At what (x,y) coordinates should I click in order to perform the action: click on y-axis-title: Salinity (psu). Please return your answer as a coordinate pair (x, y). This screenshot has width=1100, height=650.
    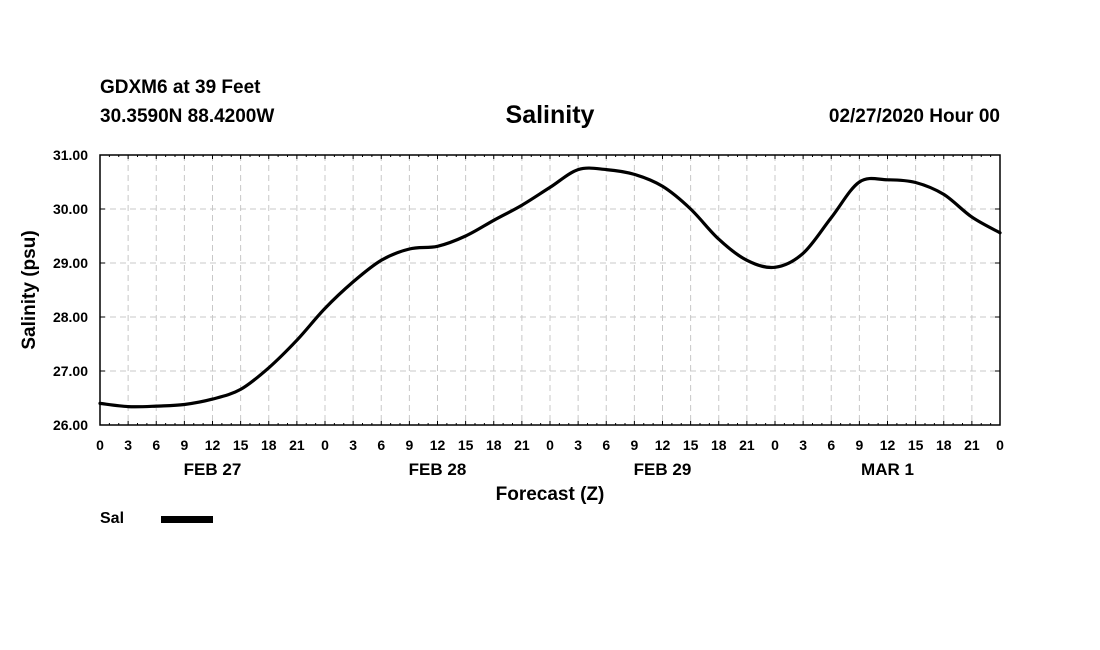
    Looking at the image, I should click on (29, 289).